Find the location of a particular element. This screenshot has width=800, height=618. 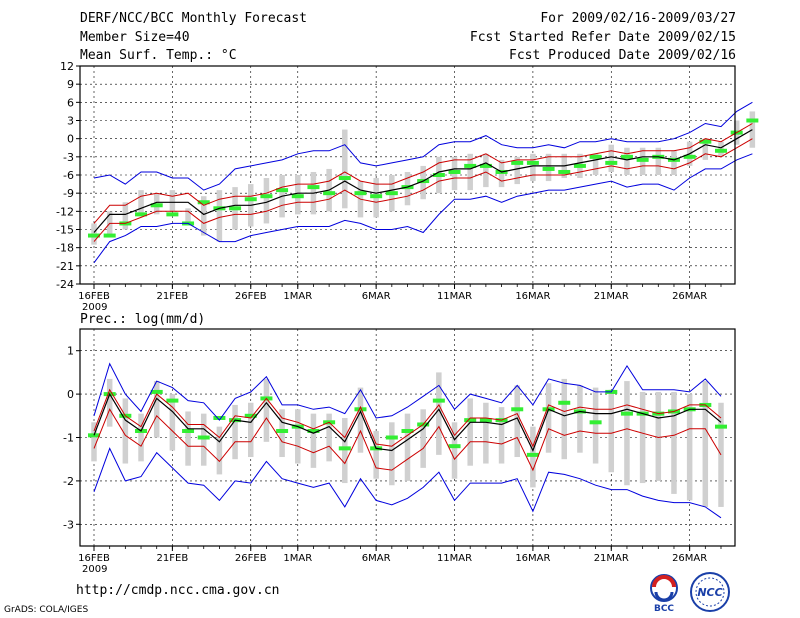

temp-envelope-max-line is located at coordinates (423, 146).